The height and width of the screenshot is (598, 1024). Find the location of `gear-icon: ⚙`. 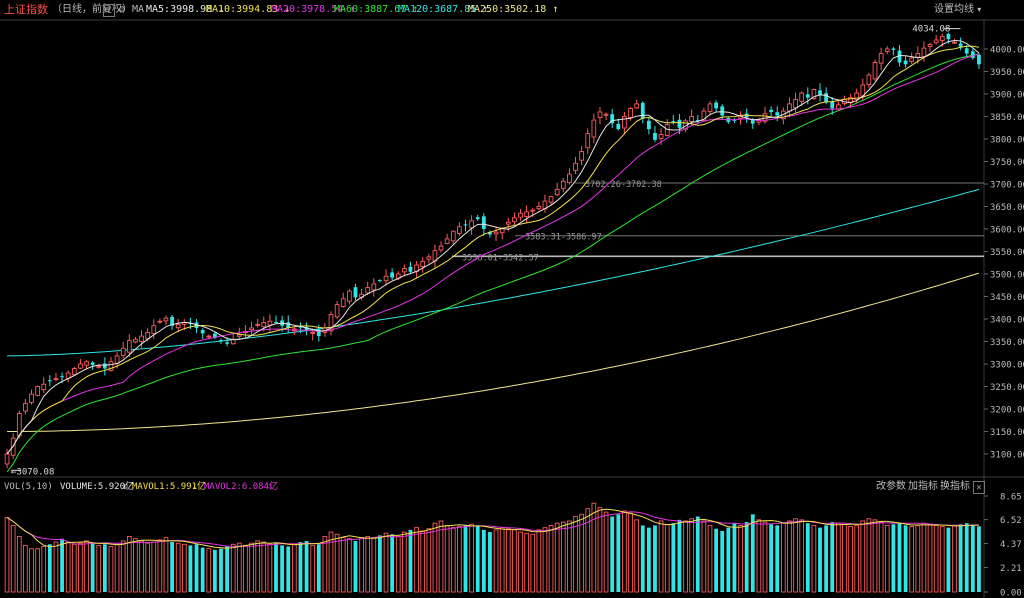

gear-icon: ⚙ is located at coordinates (122, 9).